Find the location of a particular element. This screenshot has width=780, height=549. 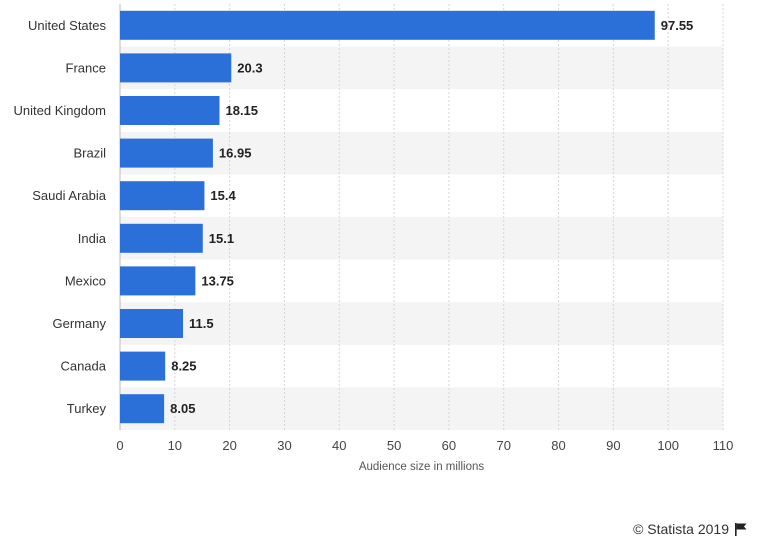

x-tick-label: 30 is located at coordinates (284, 445).